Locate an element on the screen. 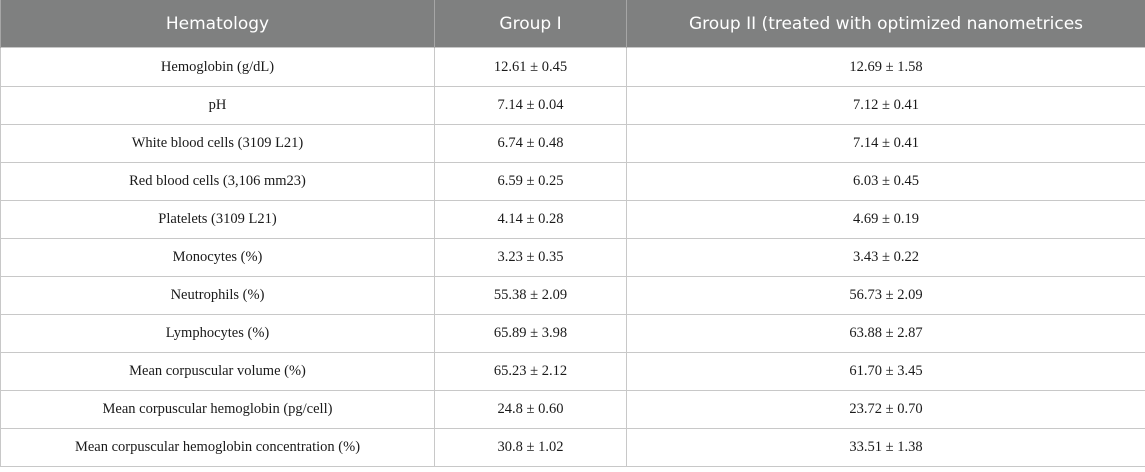  header-hematology: Hematology is located at coordinates (217, 24).